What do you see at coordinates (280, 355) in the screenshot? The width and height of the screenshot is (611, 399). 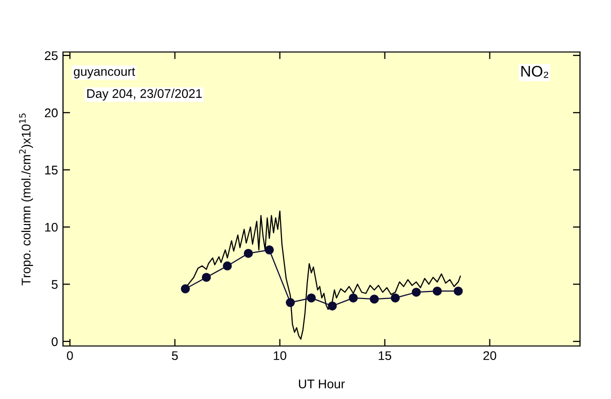 I see `x-tick-label: 10` at bounding box center [280, 355].